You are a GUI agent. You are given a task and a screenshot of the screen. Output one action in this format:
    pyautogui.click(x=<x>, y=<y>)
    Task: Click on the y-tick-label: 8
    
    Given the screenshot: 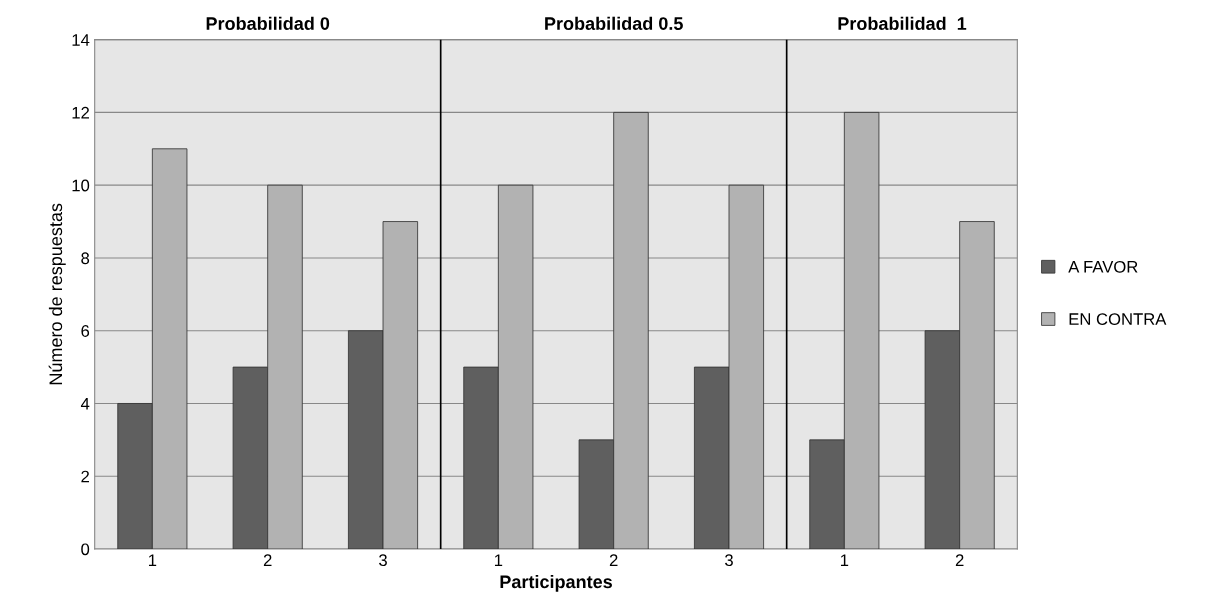 What is the action you would take?
    pyautogui.click(x=85, y=258)
    